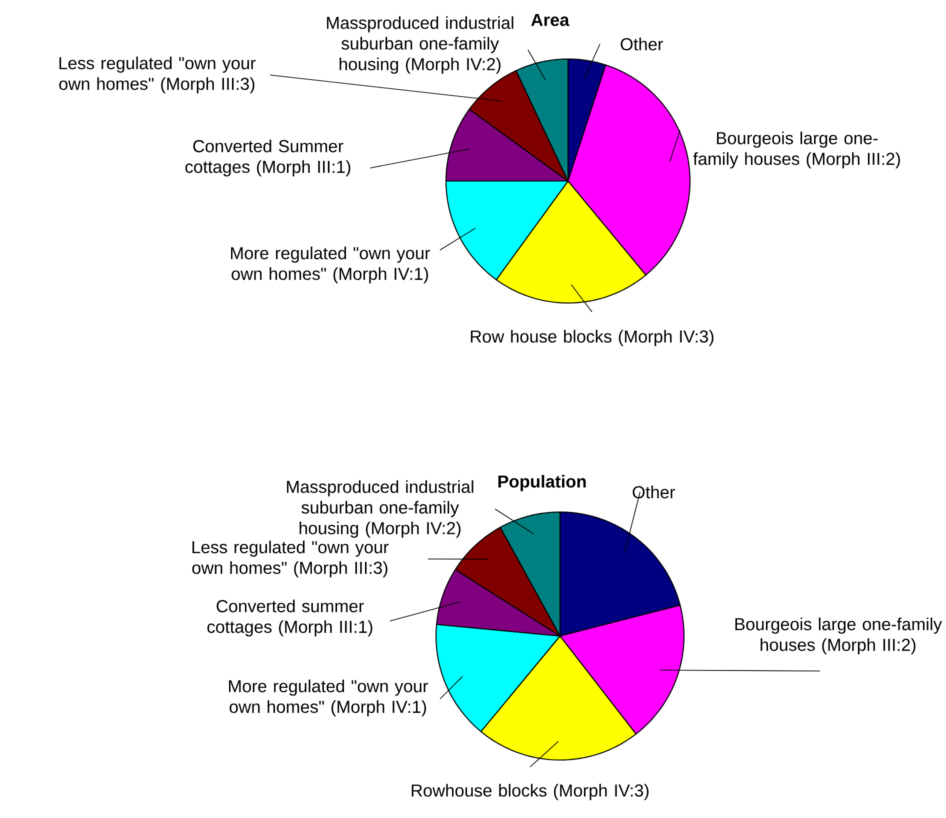  Describe the element at coordinates (530, 792) in the screenshot. I see `slice-label: Rowhouse blocks (Morph IV:3)` at that location.